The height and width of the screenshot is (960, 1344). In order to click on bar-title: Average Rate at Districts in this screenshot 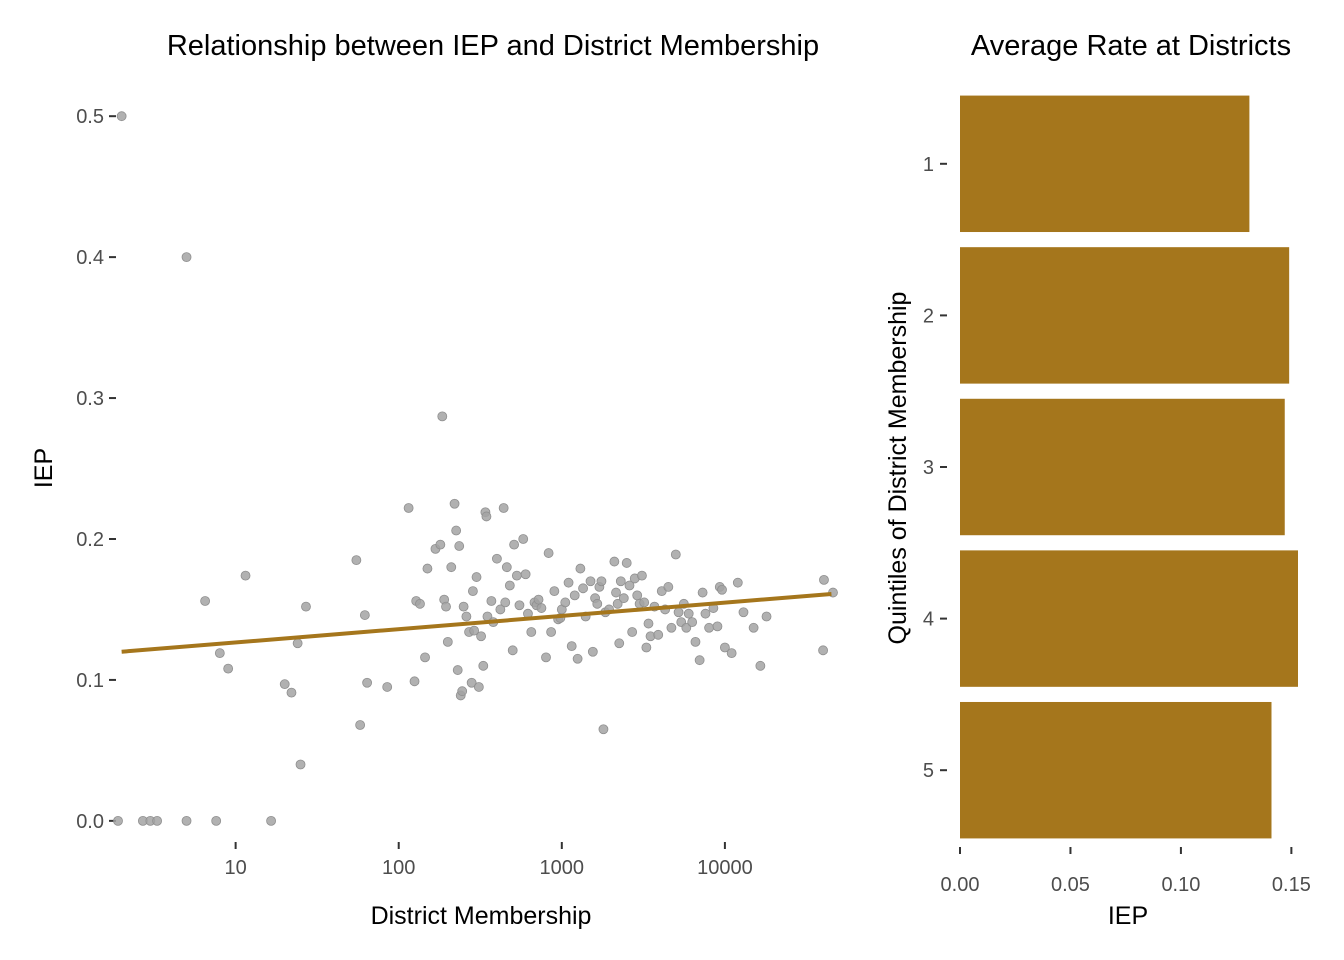, I will do `click(1131, 46)`.